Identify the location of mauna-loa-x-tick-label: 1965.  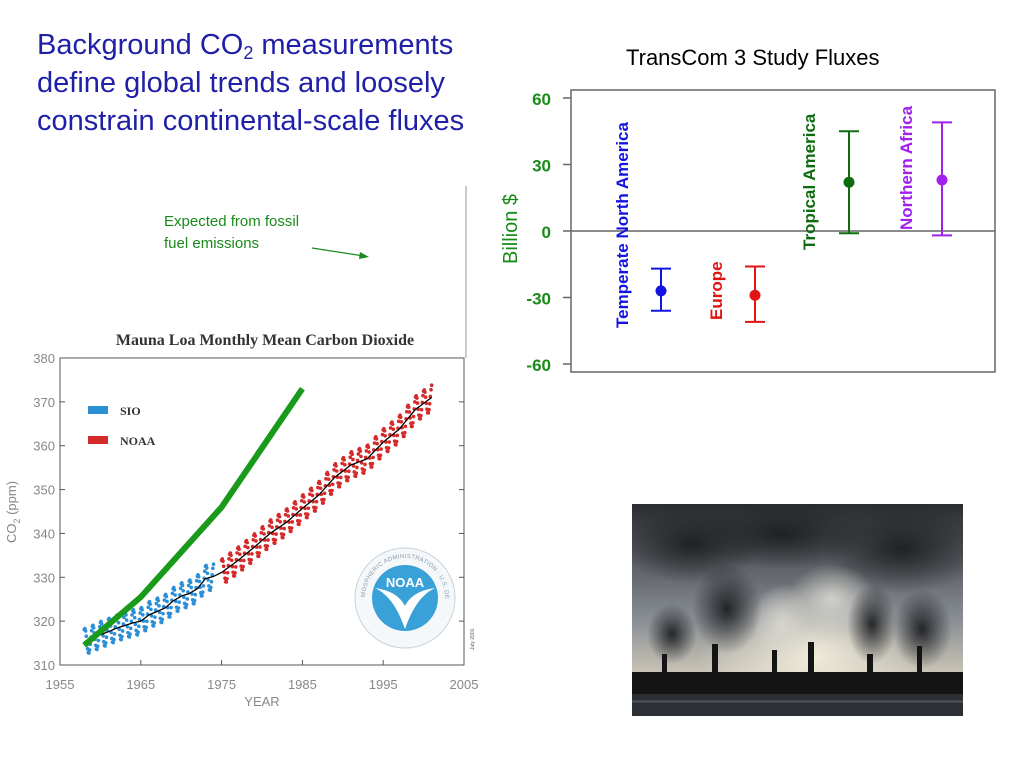
(140, 684).